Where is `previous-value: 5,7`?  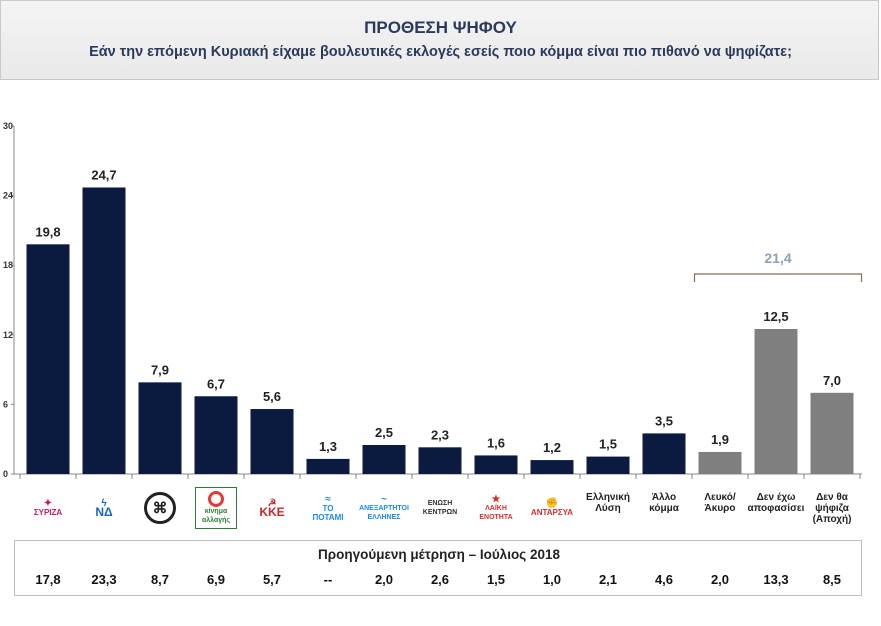 previous-value: 5,7 is located at coordinates (272, 579).